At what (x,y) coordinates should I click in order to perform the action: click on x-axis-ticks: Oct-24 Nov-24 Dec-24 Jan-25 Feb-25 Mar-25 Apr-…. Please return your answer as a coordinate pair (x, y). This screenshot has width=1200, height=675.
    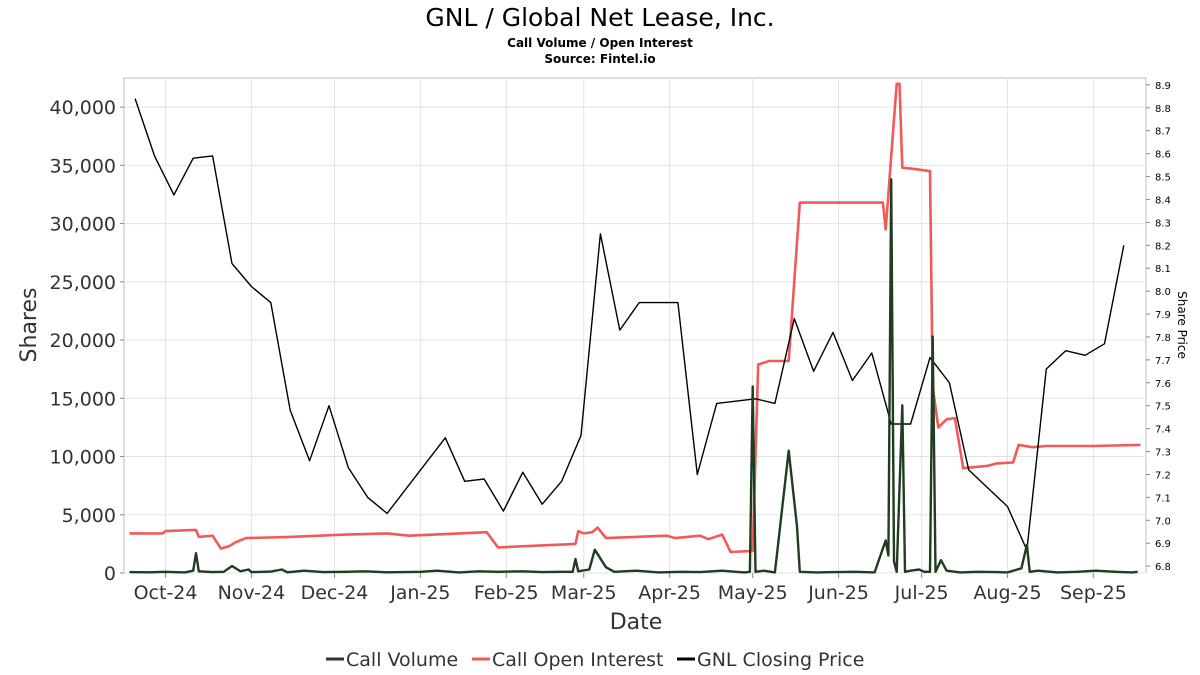
    Looking at the image, I should click on (630, 588).